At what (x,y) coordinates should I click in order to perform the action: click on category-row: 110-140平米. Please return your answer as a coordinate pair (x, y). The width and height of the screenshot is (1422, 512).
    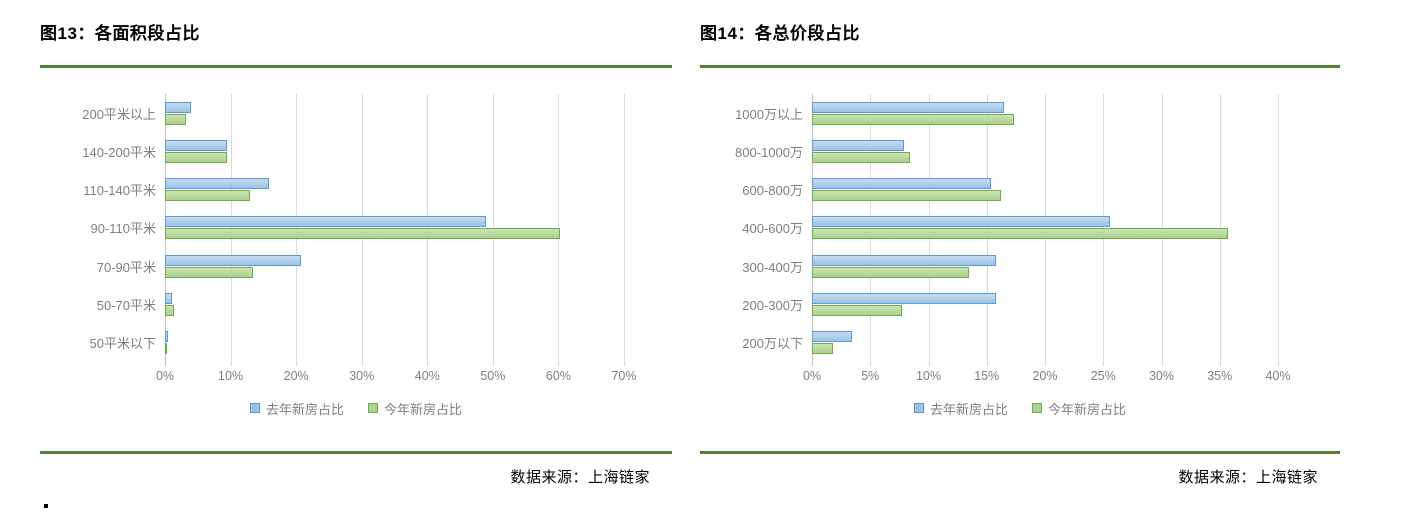
    Looking at the image, I should click on (356, 190).